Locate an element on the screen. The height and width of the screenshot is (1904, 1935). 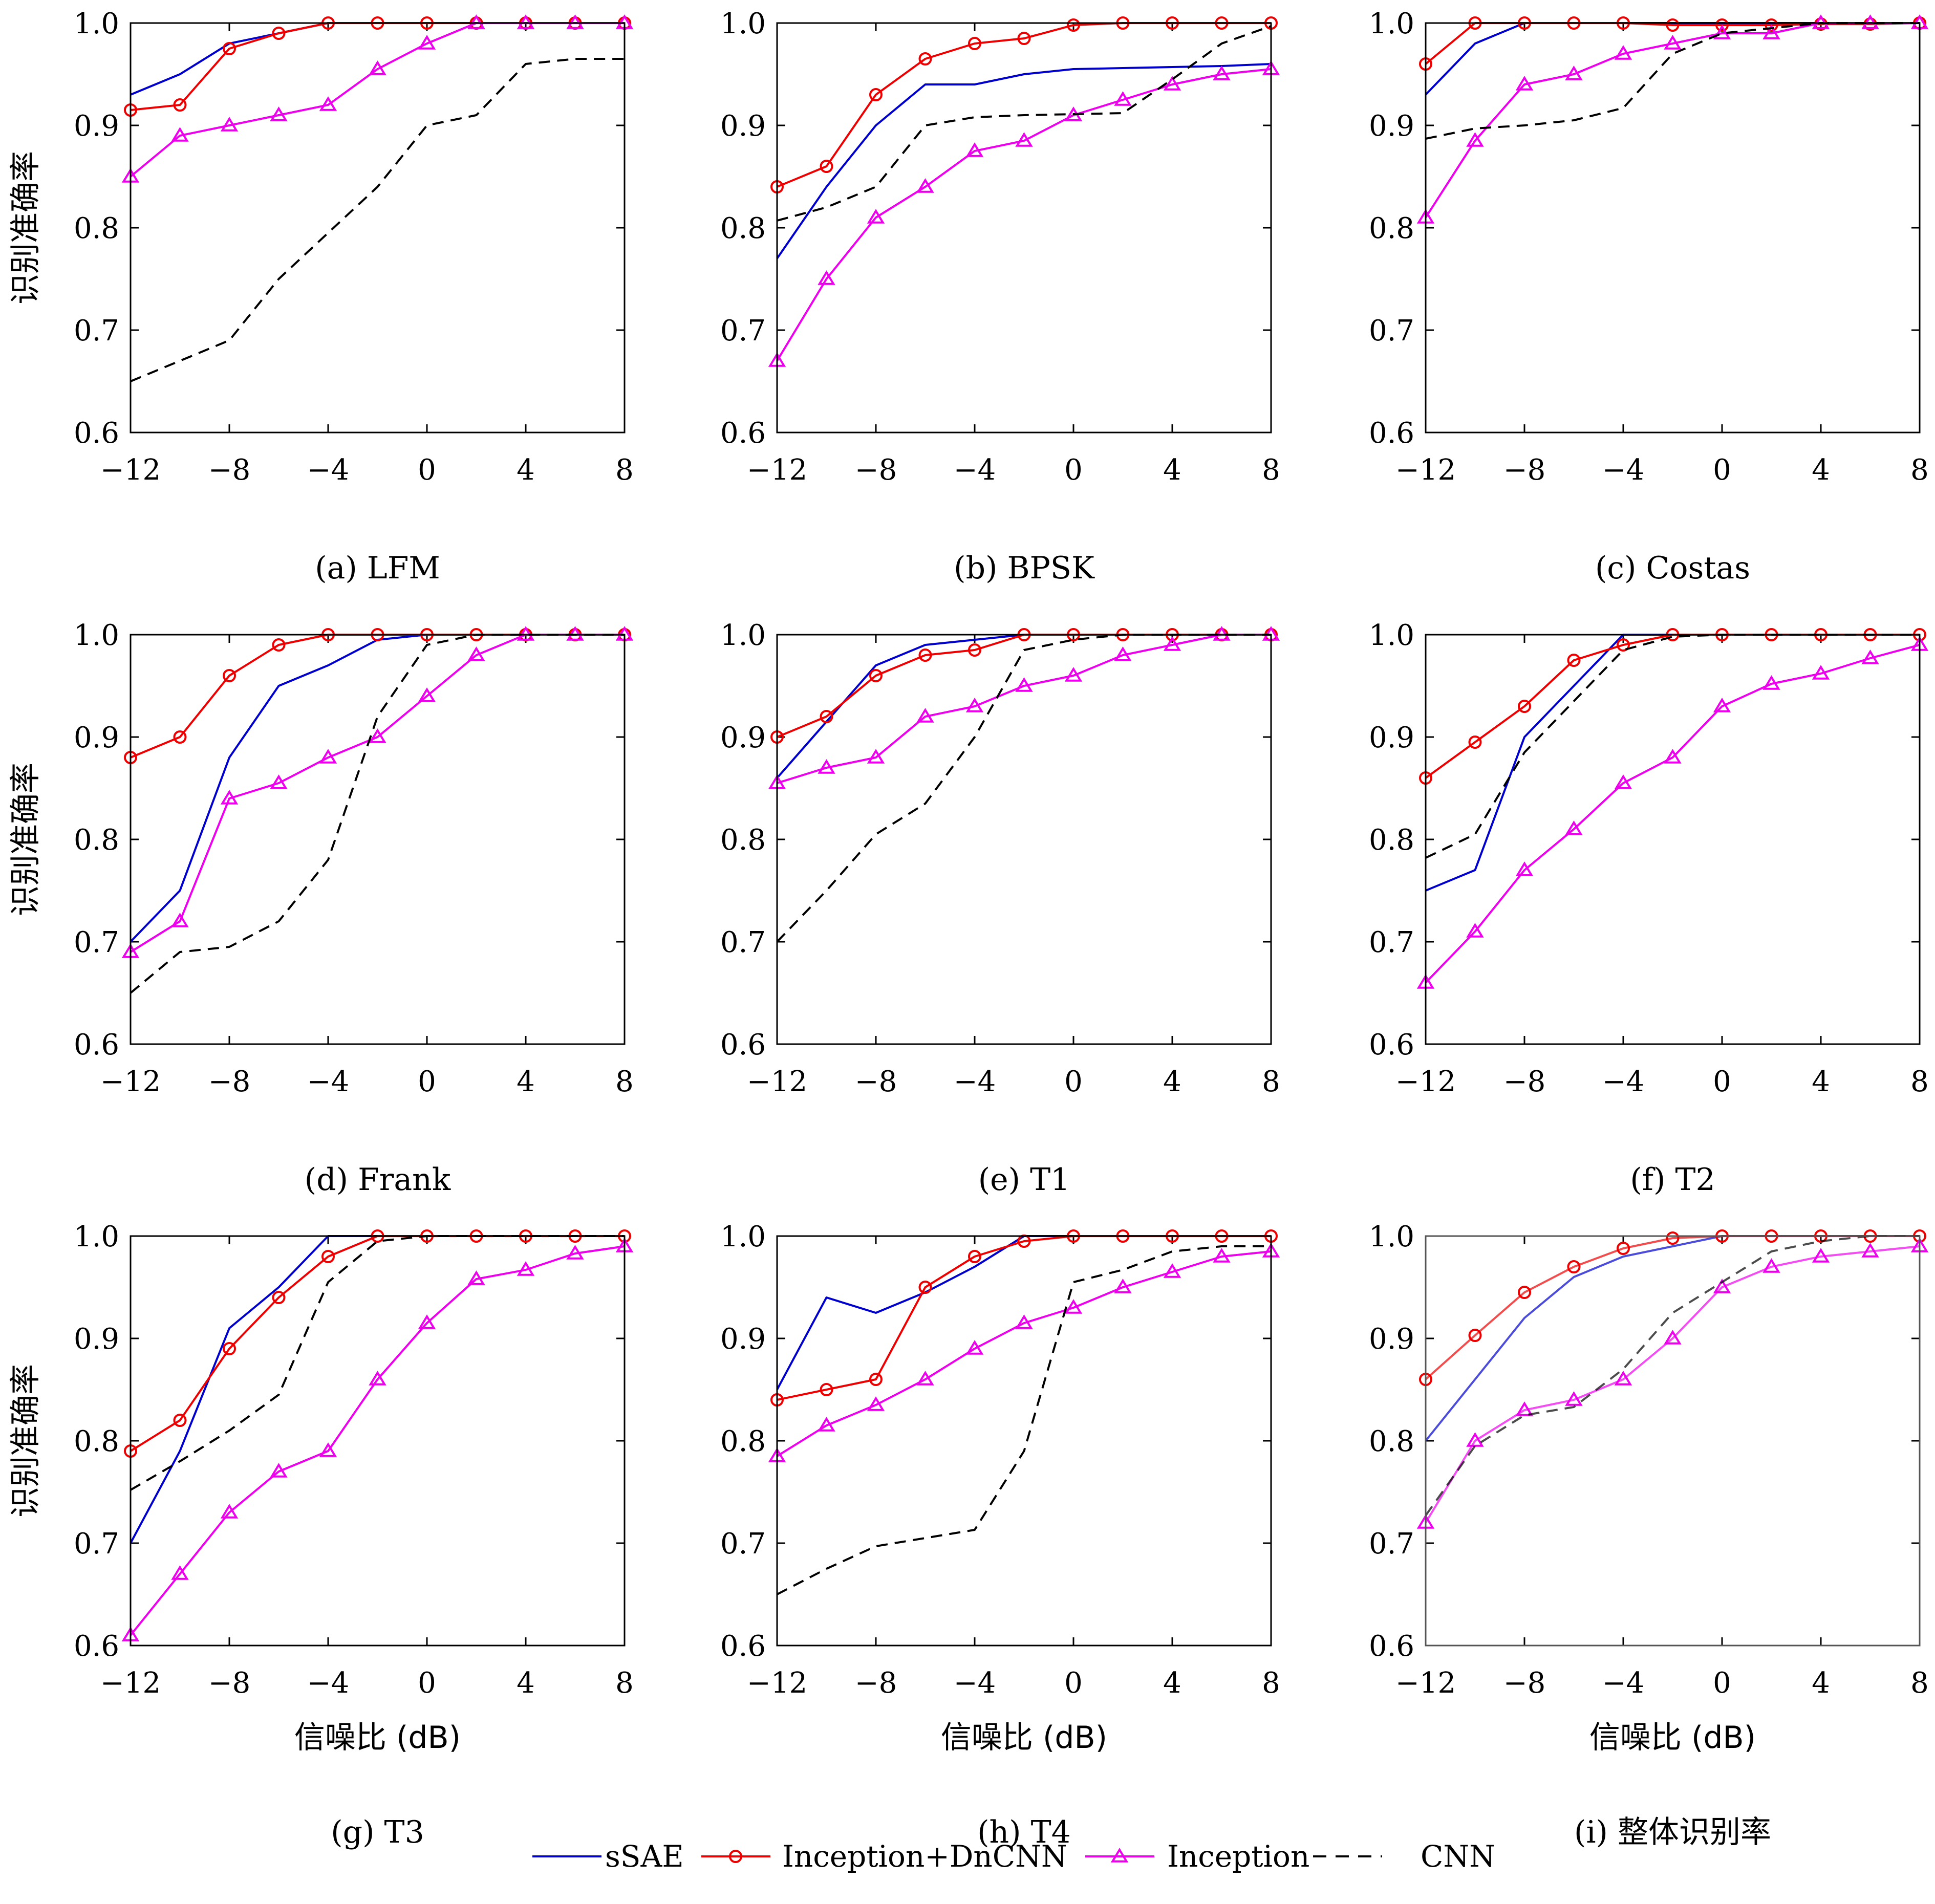
series-line-cnn is located at coordinates (1024, 1420).